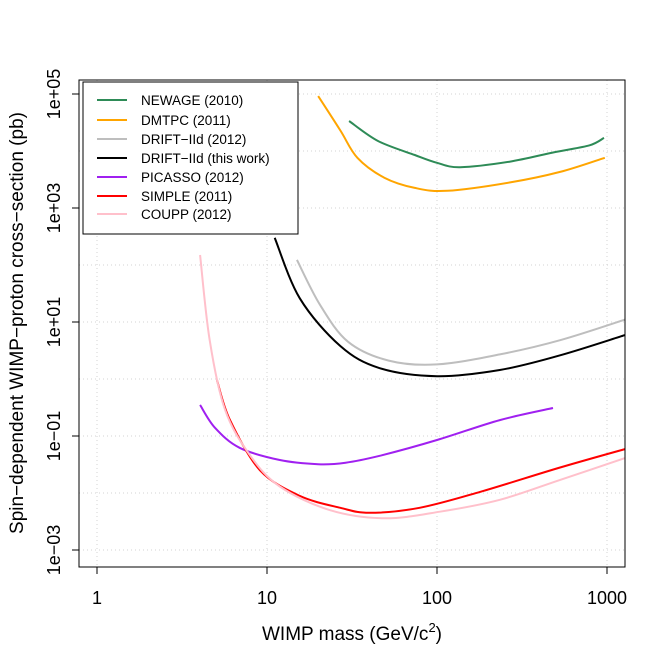 Image resolution: width=664 pixels, height=669 pixels. I want to click on series-line-picasso-2012, so click(376, 435).